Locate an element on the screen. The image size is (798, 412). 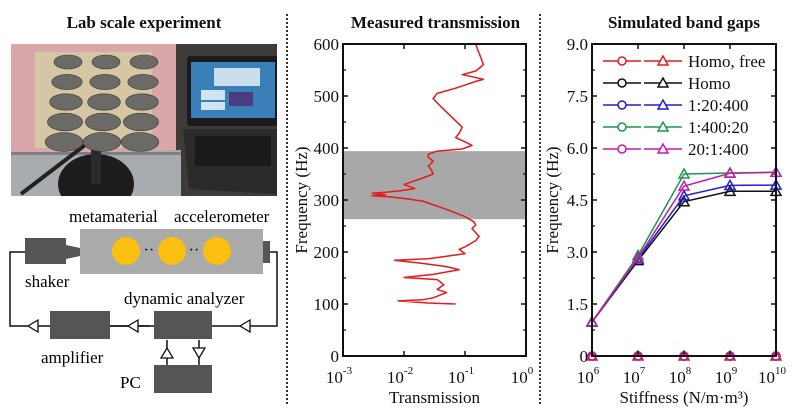
arrow-pc-to-analyzer-icon is located at coordinates (167, 352).